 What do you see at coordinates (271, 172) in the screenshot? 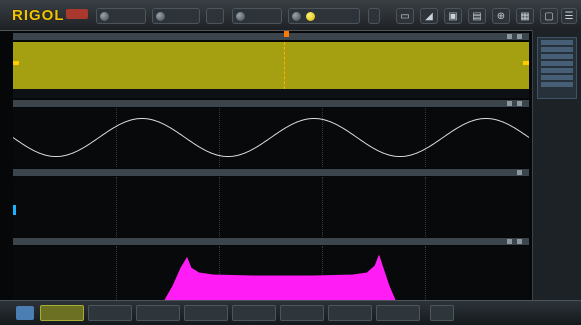
I see `math-title-bar` at bounding box center [271, 172].